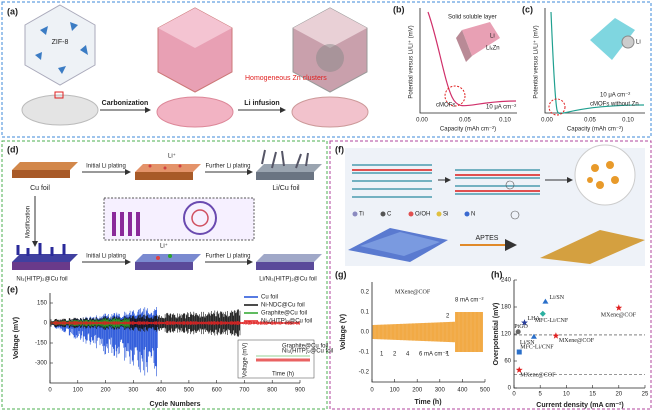  What do you see at coordinates (50, 391) in the screenshot?
I see `x-tick-label: 0` at bounding box center [50, 391].